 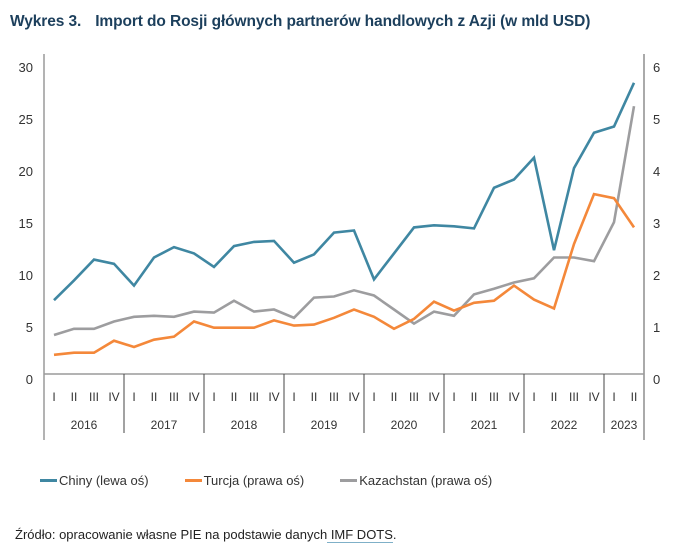 I want to click on legend-item-chiny: Chiny (lewa oś), so click(x=94, y=480).